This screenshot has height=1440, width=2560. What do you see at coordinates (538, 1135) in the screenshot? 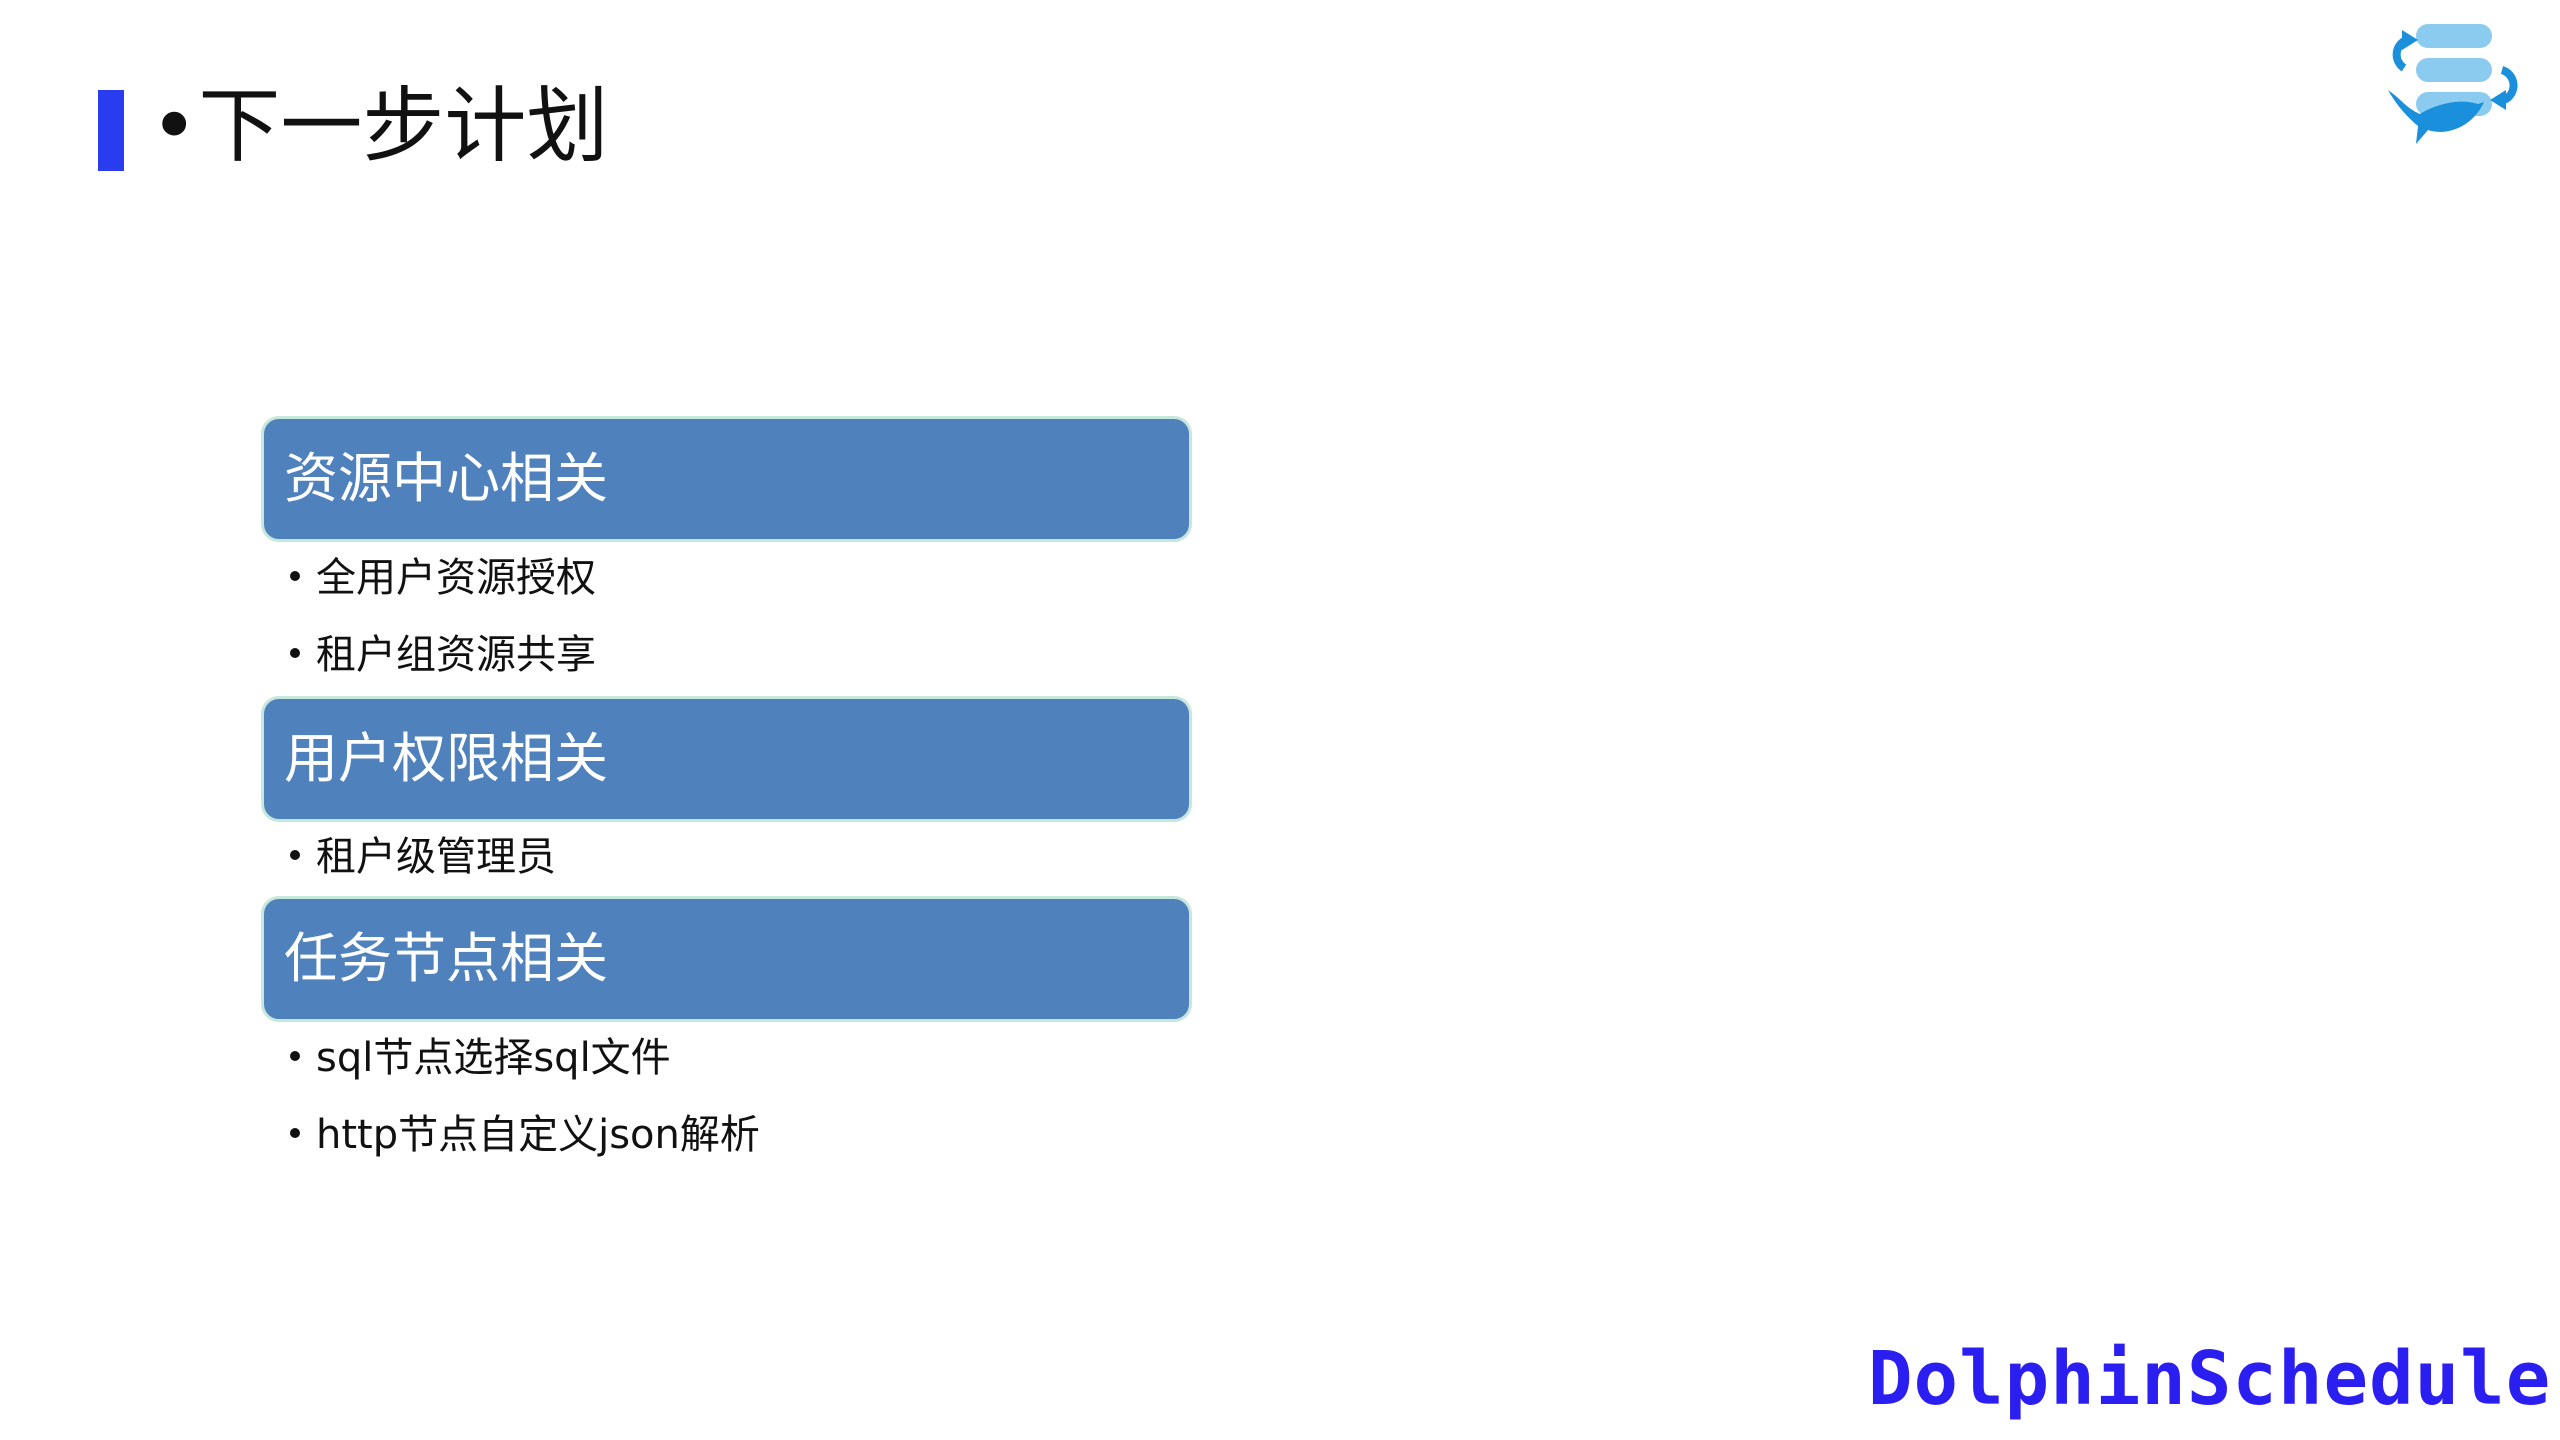
I see `list-item-text: http节点自定义json解析` at bounding box center [538, 1135].